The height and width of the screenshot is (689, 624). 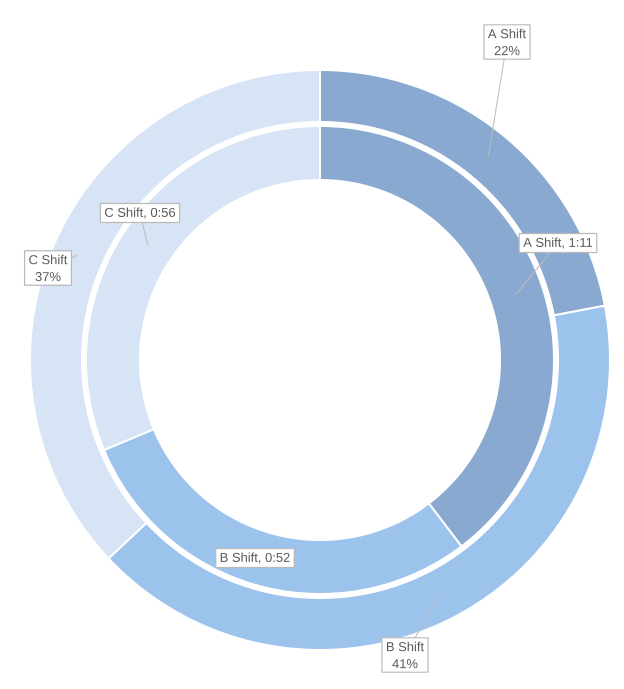 What do you see at coordinates (405, 647) in the screenshot?
I see `slice-label: B Shift` at bounding box center [405, 647].